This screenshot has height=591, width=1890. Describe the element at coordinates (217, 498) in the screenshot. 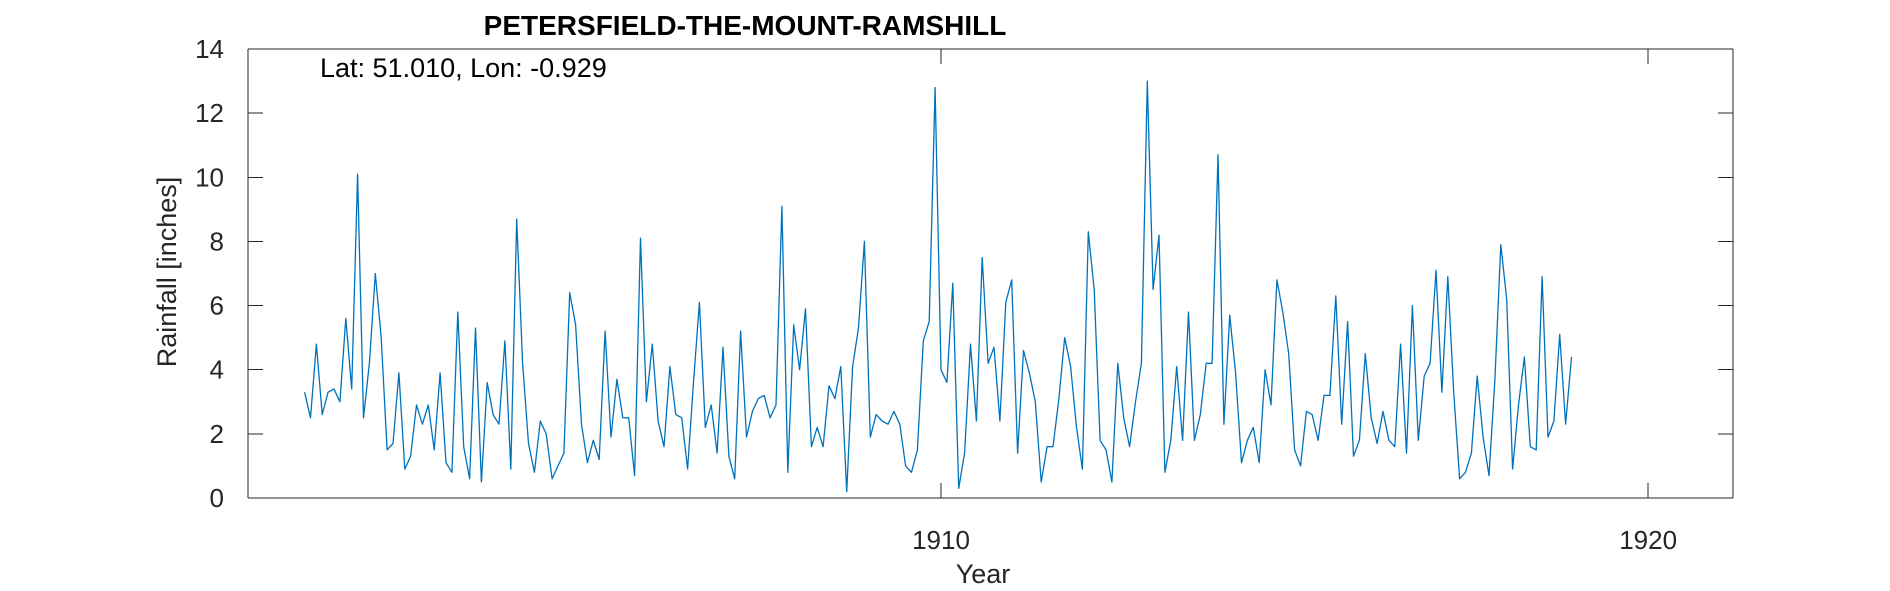

I see `y-tick-label: 0` at that location.